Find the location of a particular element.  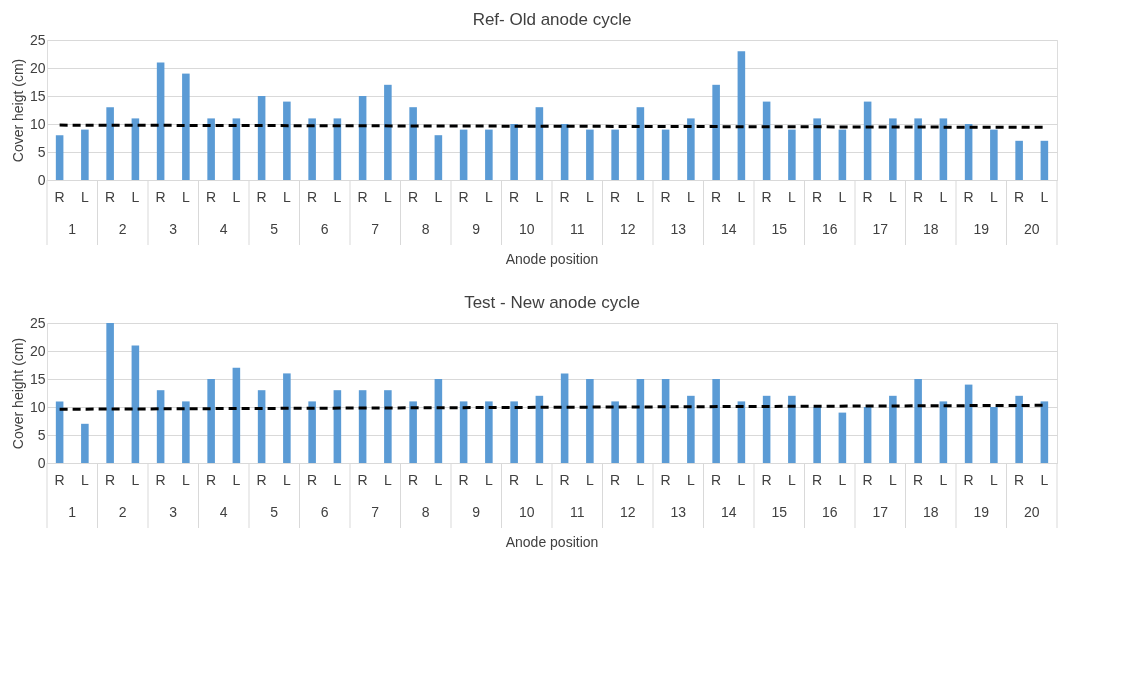

text: 18 is located at coordinates (930, 512).